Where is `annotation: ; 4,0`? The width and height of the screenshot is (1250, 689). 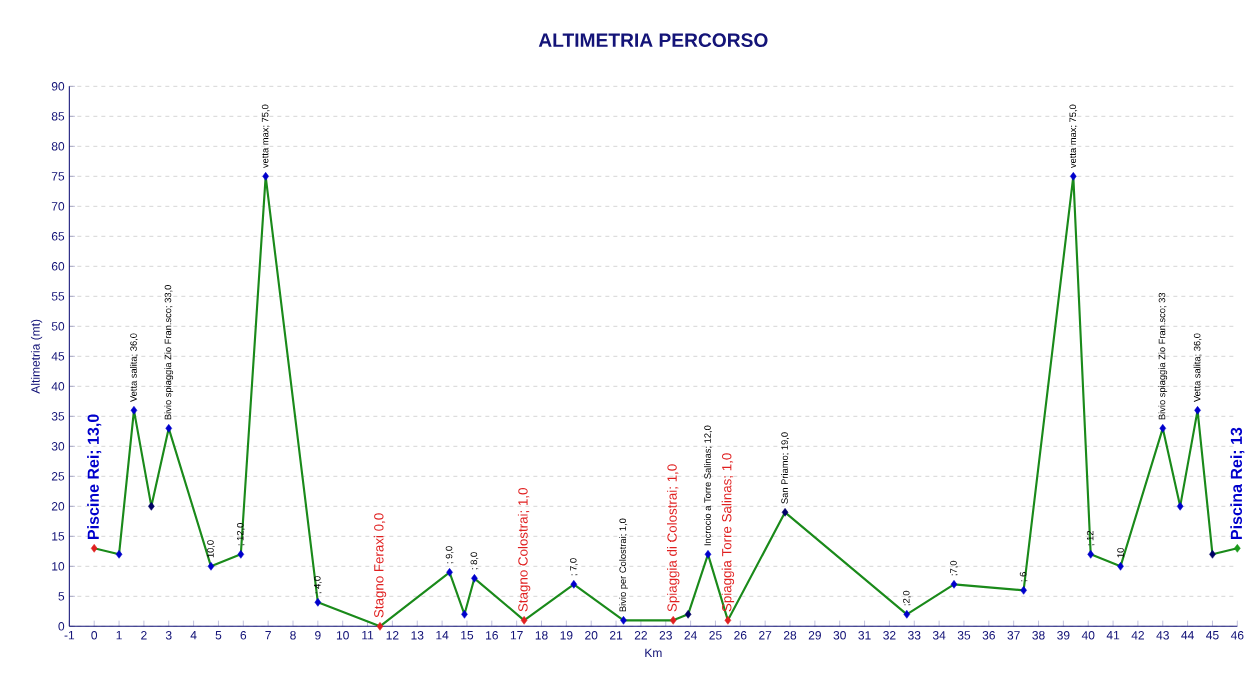 annotation: ; 4,0 is located at coordinates (318, 585).